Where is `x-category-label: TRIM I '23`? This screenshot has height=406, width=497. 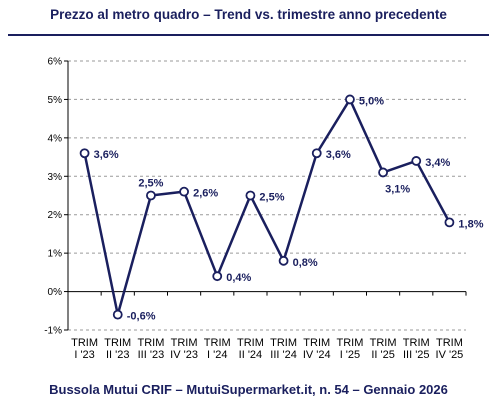 x-category-label: TRIM I '23 is located at coordinates (84, 349).